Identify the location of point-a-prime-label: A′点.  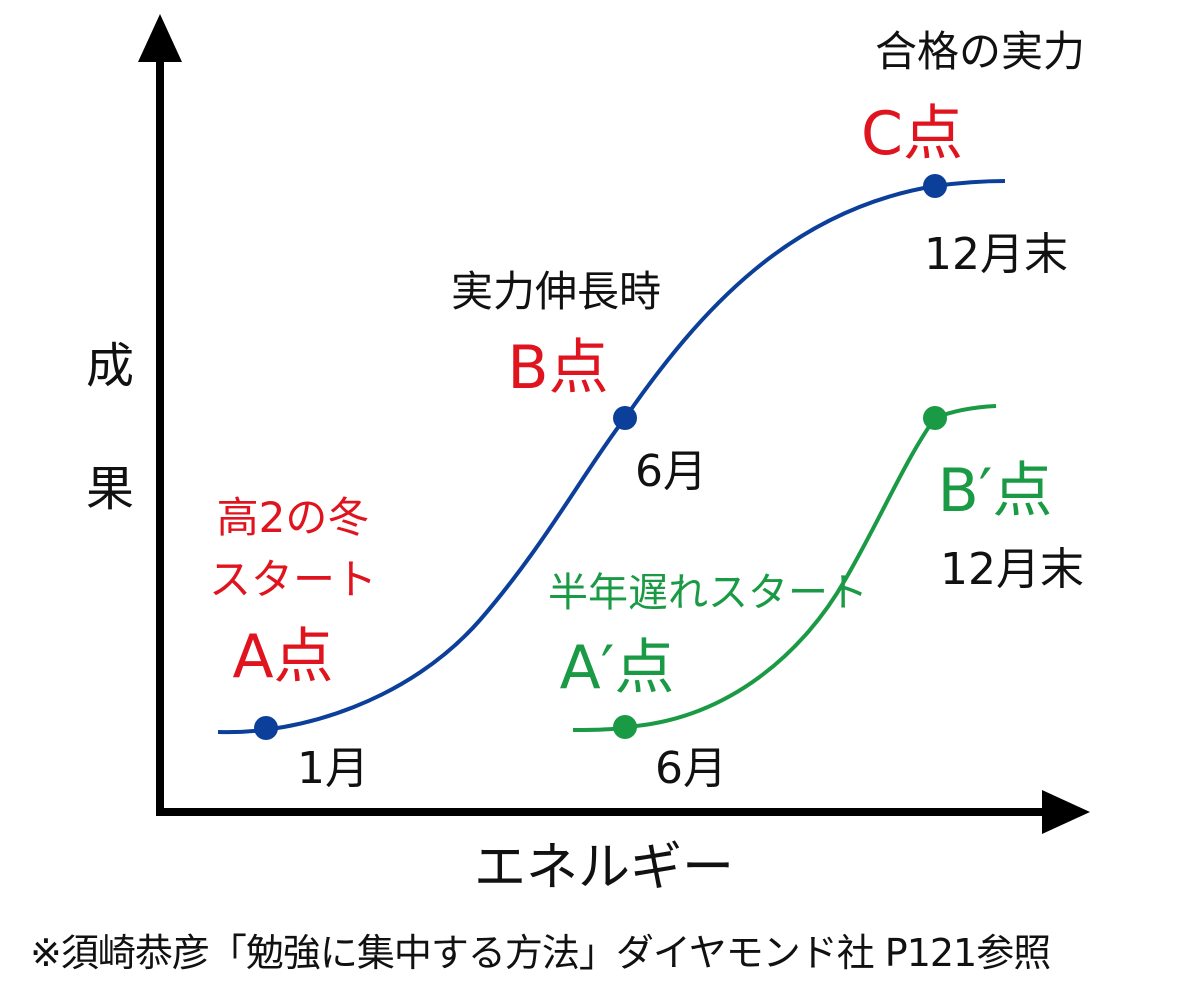
(617, 668).